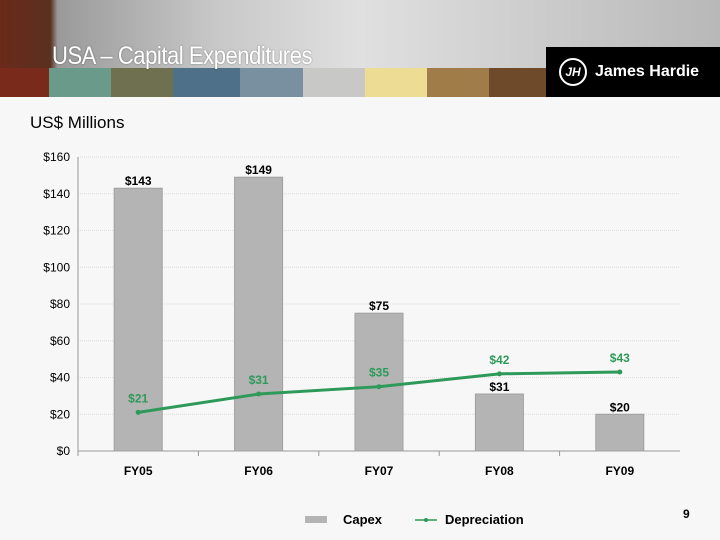 The height and width of the screenshot is (540, 720). I want to click on depreciation-data-label: $21, so click(138, 398).